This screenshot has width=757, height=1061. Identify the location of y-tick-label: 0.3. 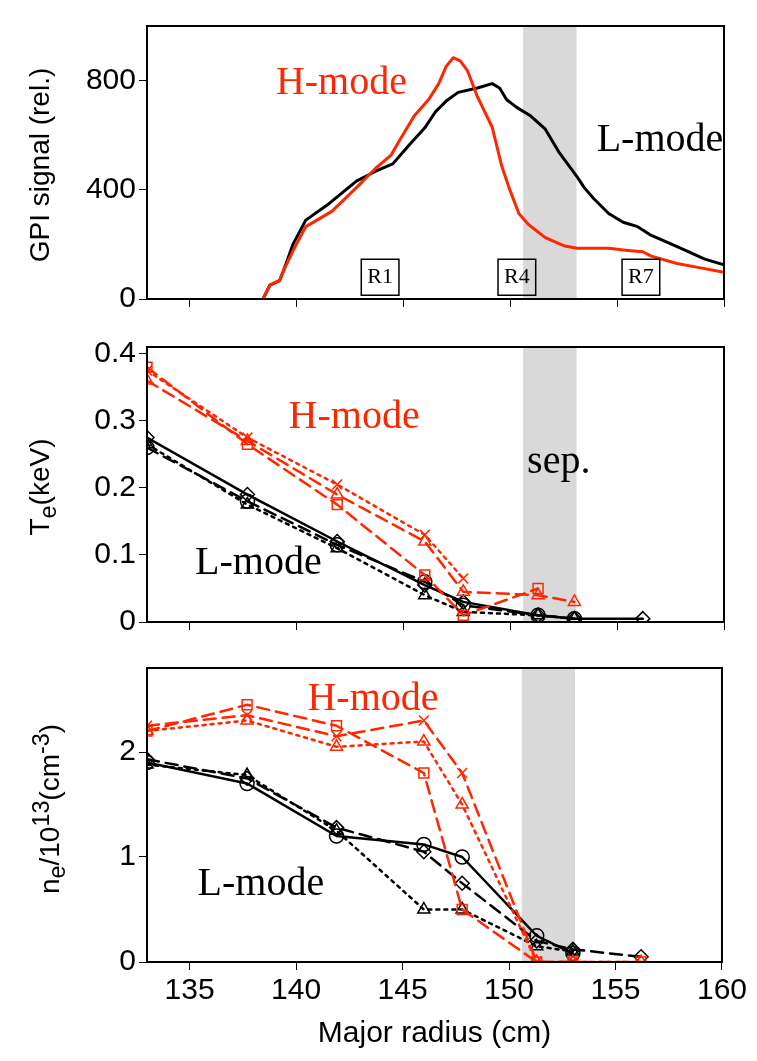
(115, 419).